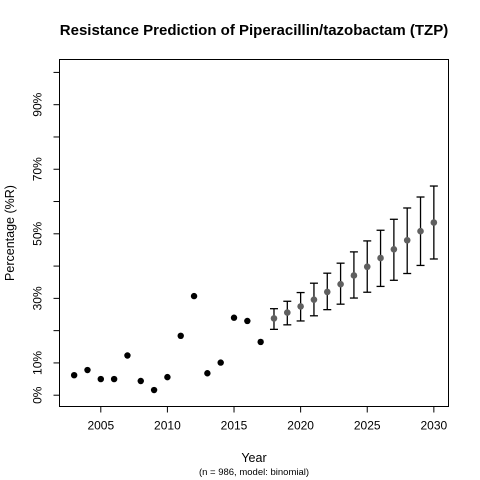 The height and width of the screenshot is (480, 480). Describe the element at coordinates (327, 292) in the screenshot. I see `predicted-point-2022` at that location.